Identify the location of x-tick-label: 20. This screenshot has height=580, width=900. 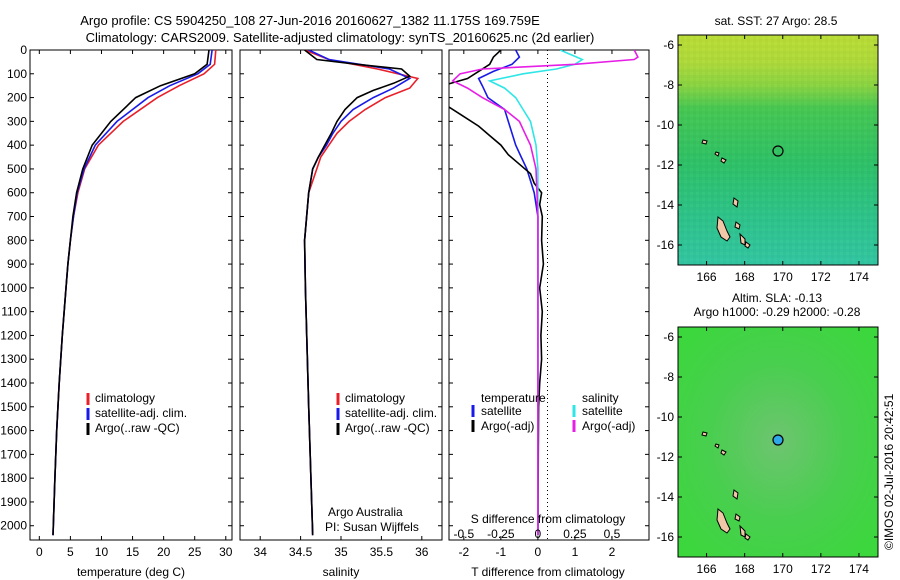
(164, 552).